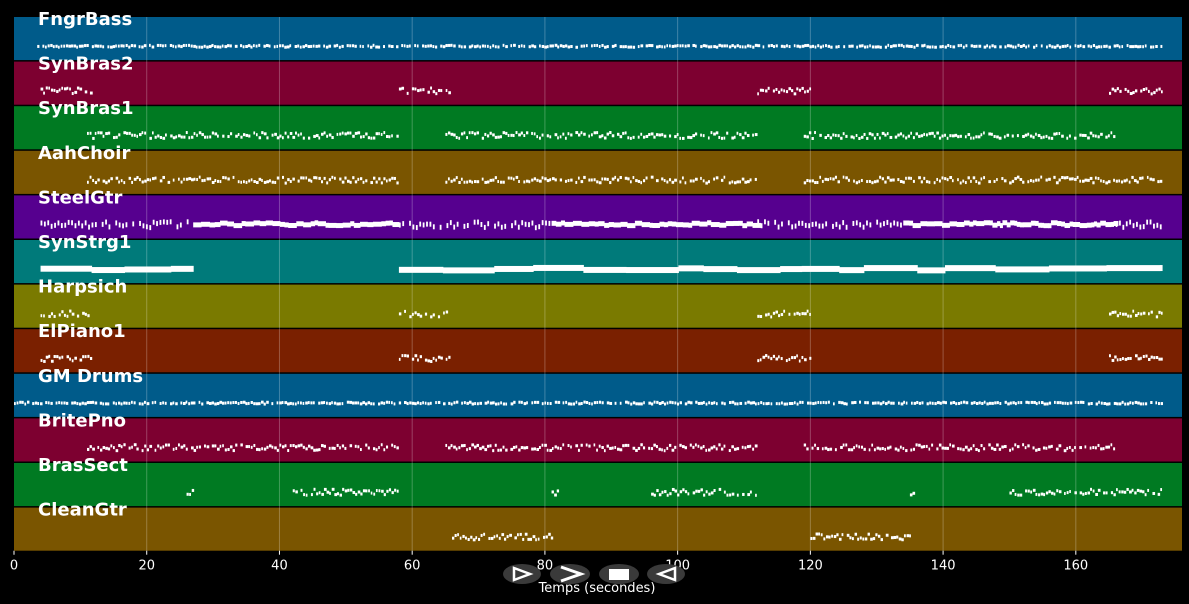 This screenshot has height=604, width=1189. I want to click on prev-button, so click(522, 574).